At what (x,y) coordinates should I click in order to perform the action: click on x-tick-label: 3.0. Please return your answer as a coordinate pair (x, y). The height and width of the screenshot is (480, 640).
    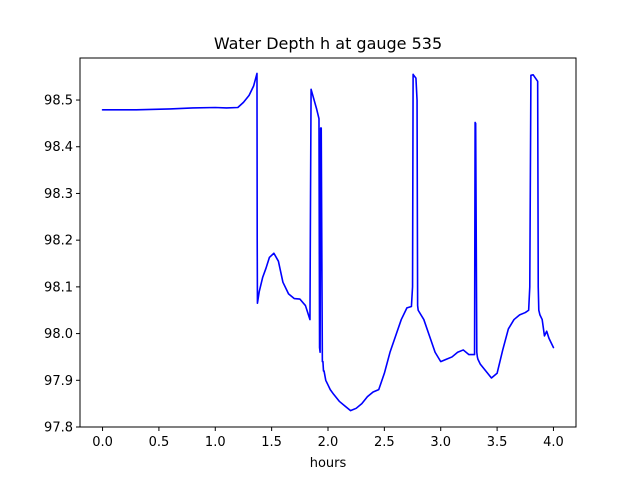
    Looking at the image, I should click on (440, 442).